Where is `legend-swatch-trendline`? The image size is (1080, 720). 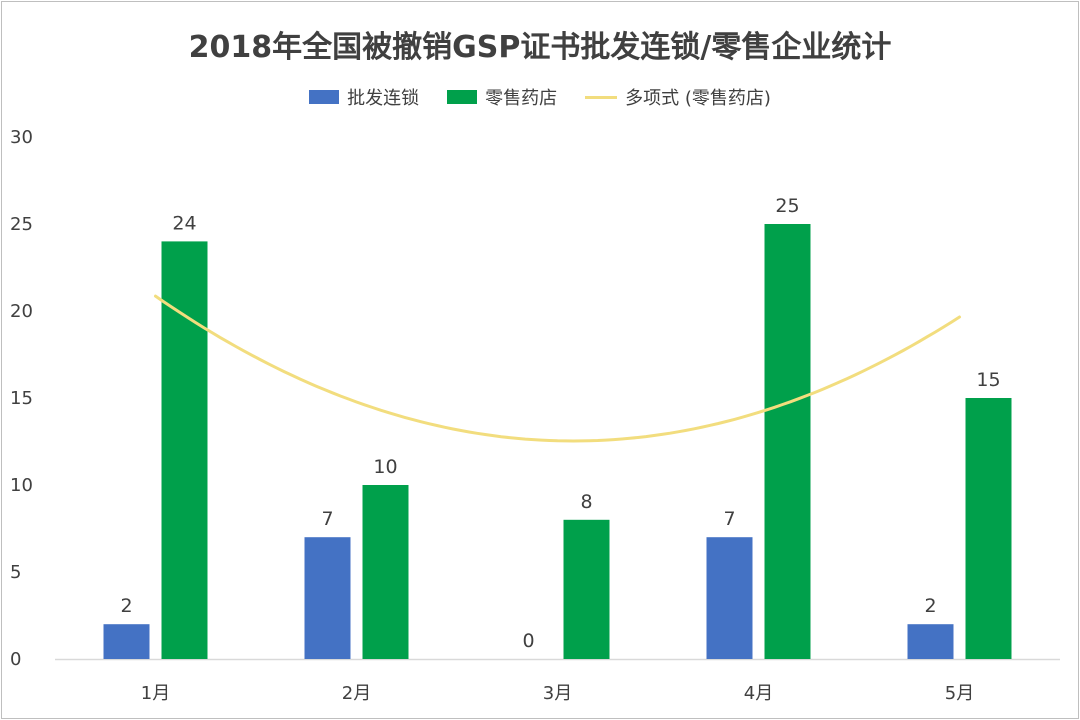
legend-swatch-trendline is located at coordinates (601, 97).